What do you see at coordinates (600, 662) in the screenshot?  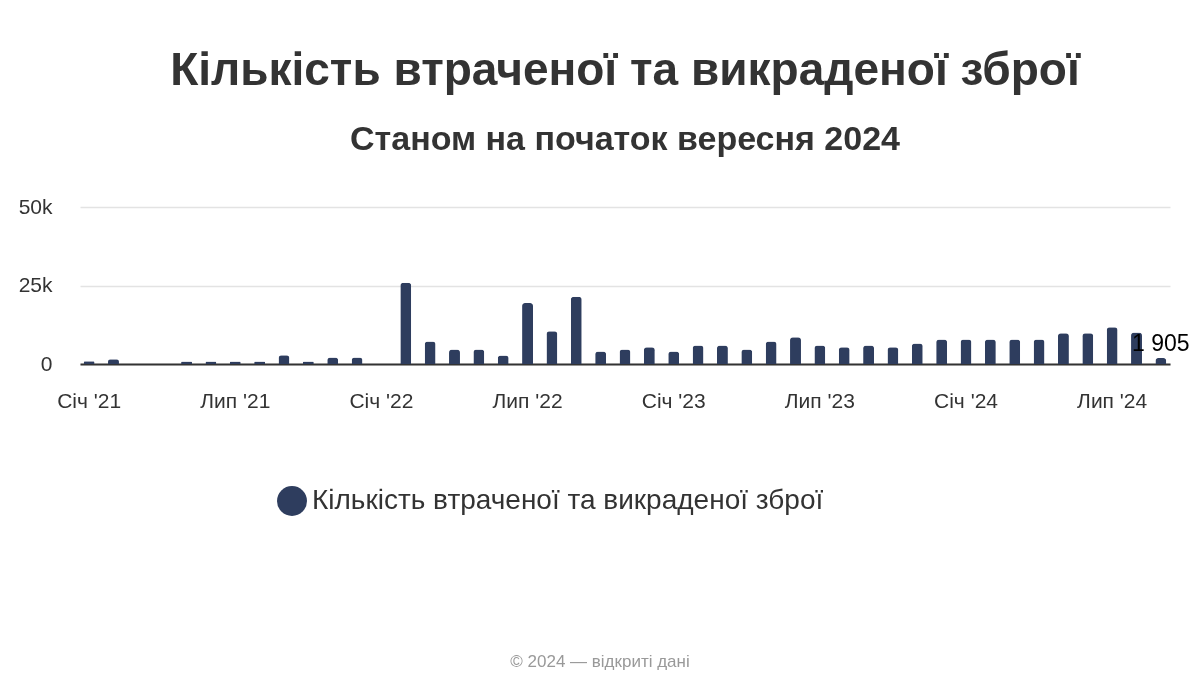 I see `text: © 2024 — відкриті дані` at bounding box center [600, 662].